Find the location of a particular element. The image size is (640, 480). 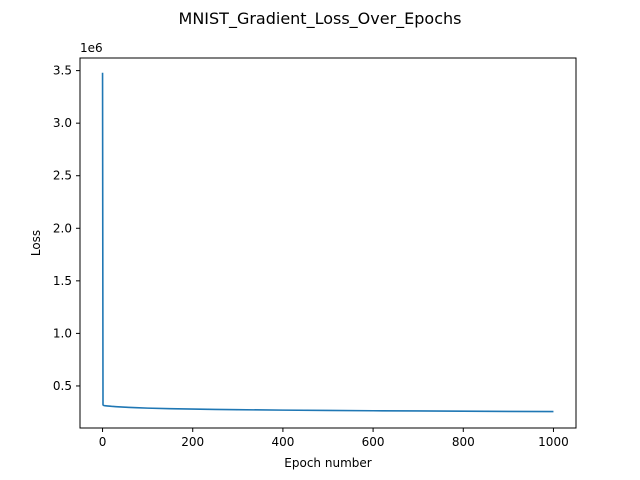

y-axis: 0.5 1.0 1.5 2.0 2.5 3.0 3.5 is located at coordinates (66, 228).